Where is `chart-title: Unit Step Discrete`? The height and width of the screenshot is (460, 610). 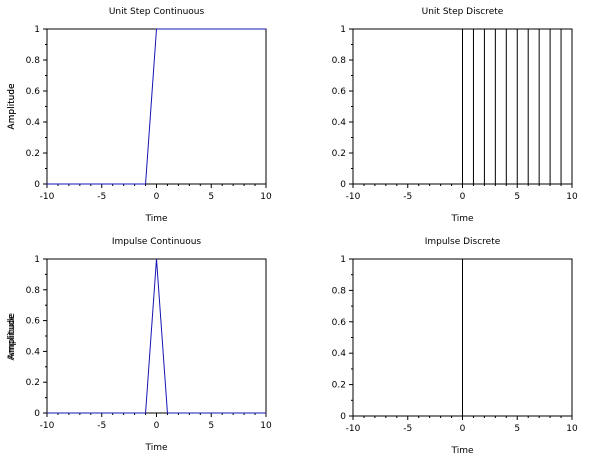
chart-title: Unit Step Discrete is located at coordinates (463, 12).